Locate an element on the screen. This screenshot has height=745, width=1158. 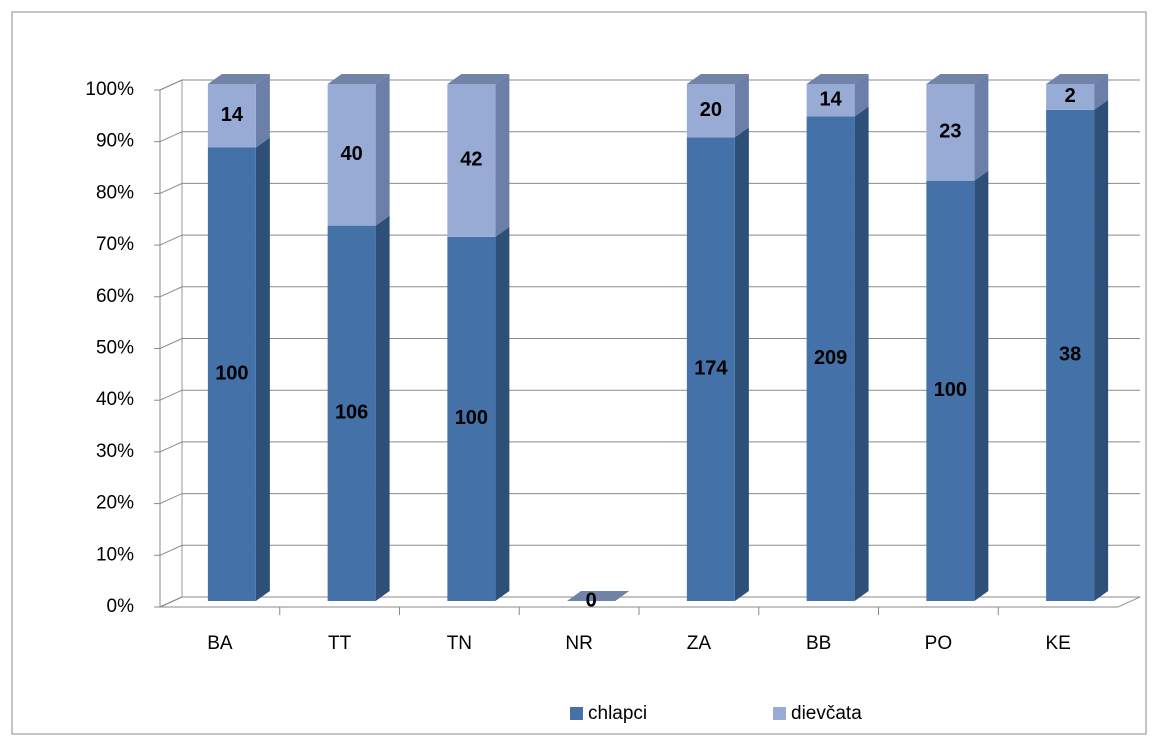
x-tick-label: TN is located at coordinates (459, 643).